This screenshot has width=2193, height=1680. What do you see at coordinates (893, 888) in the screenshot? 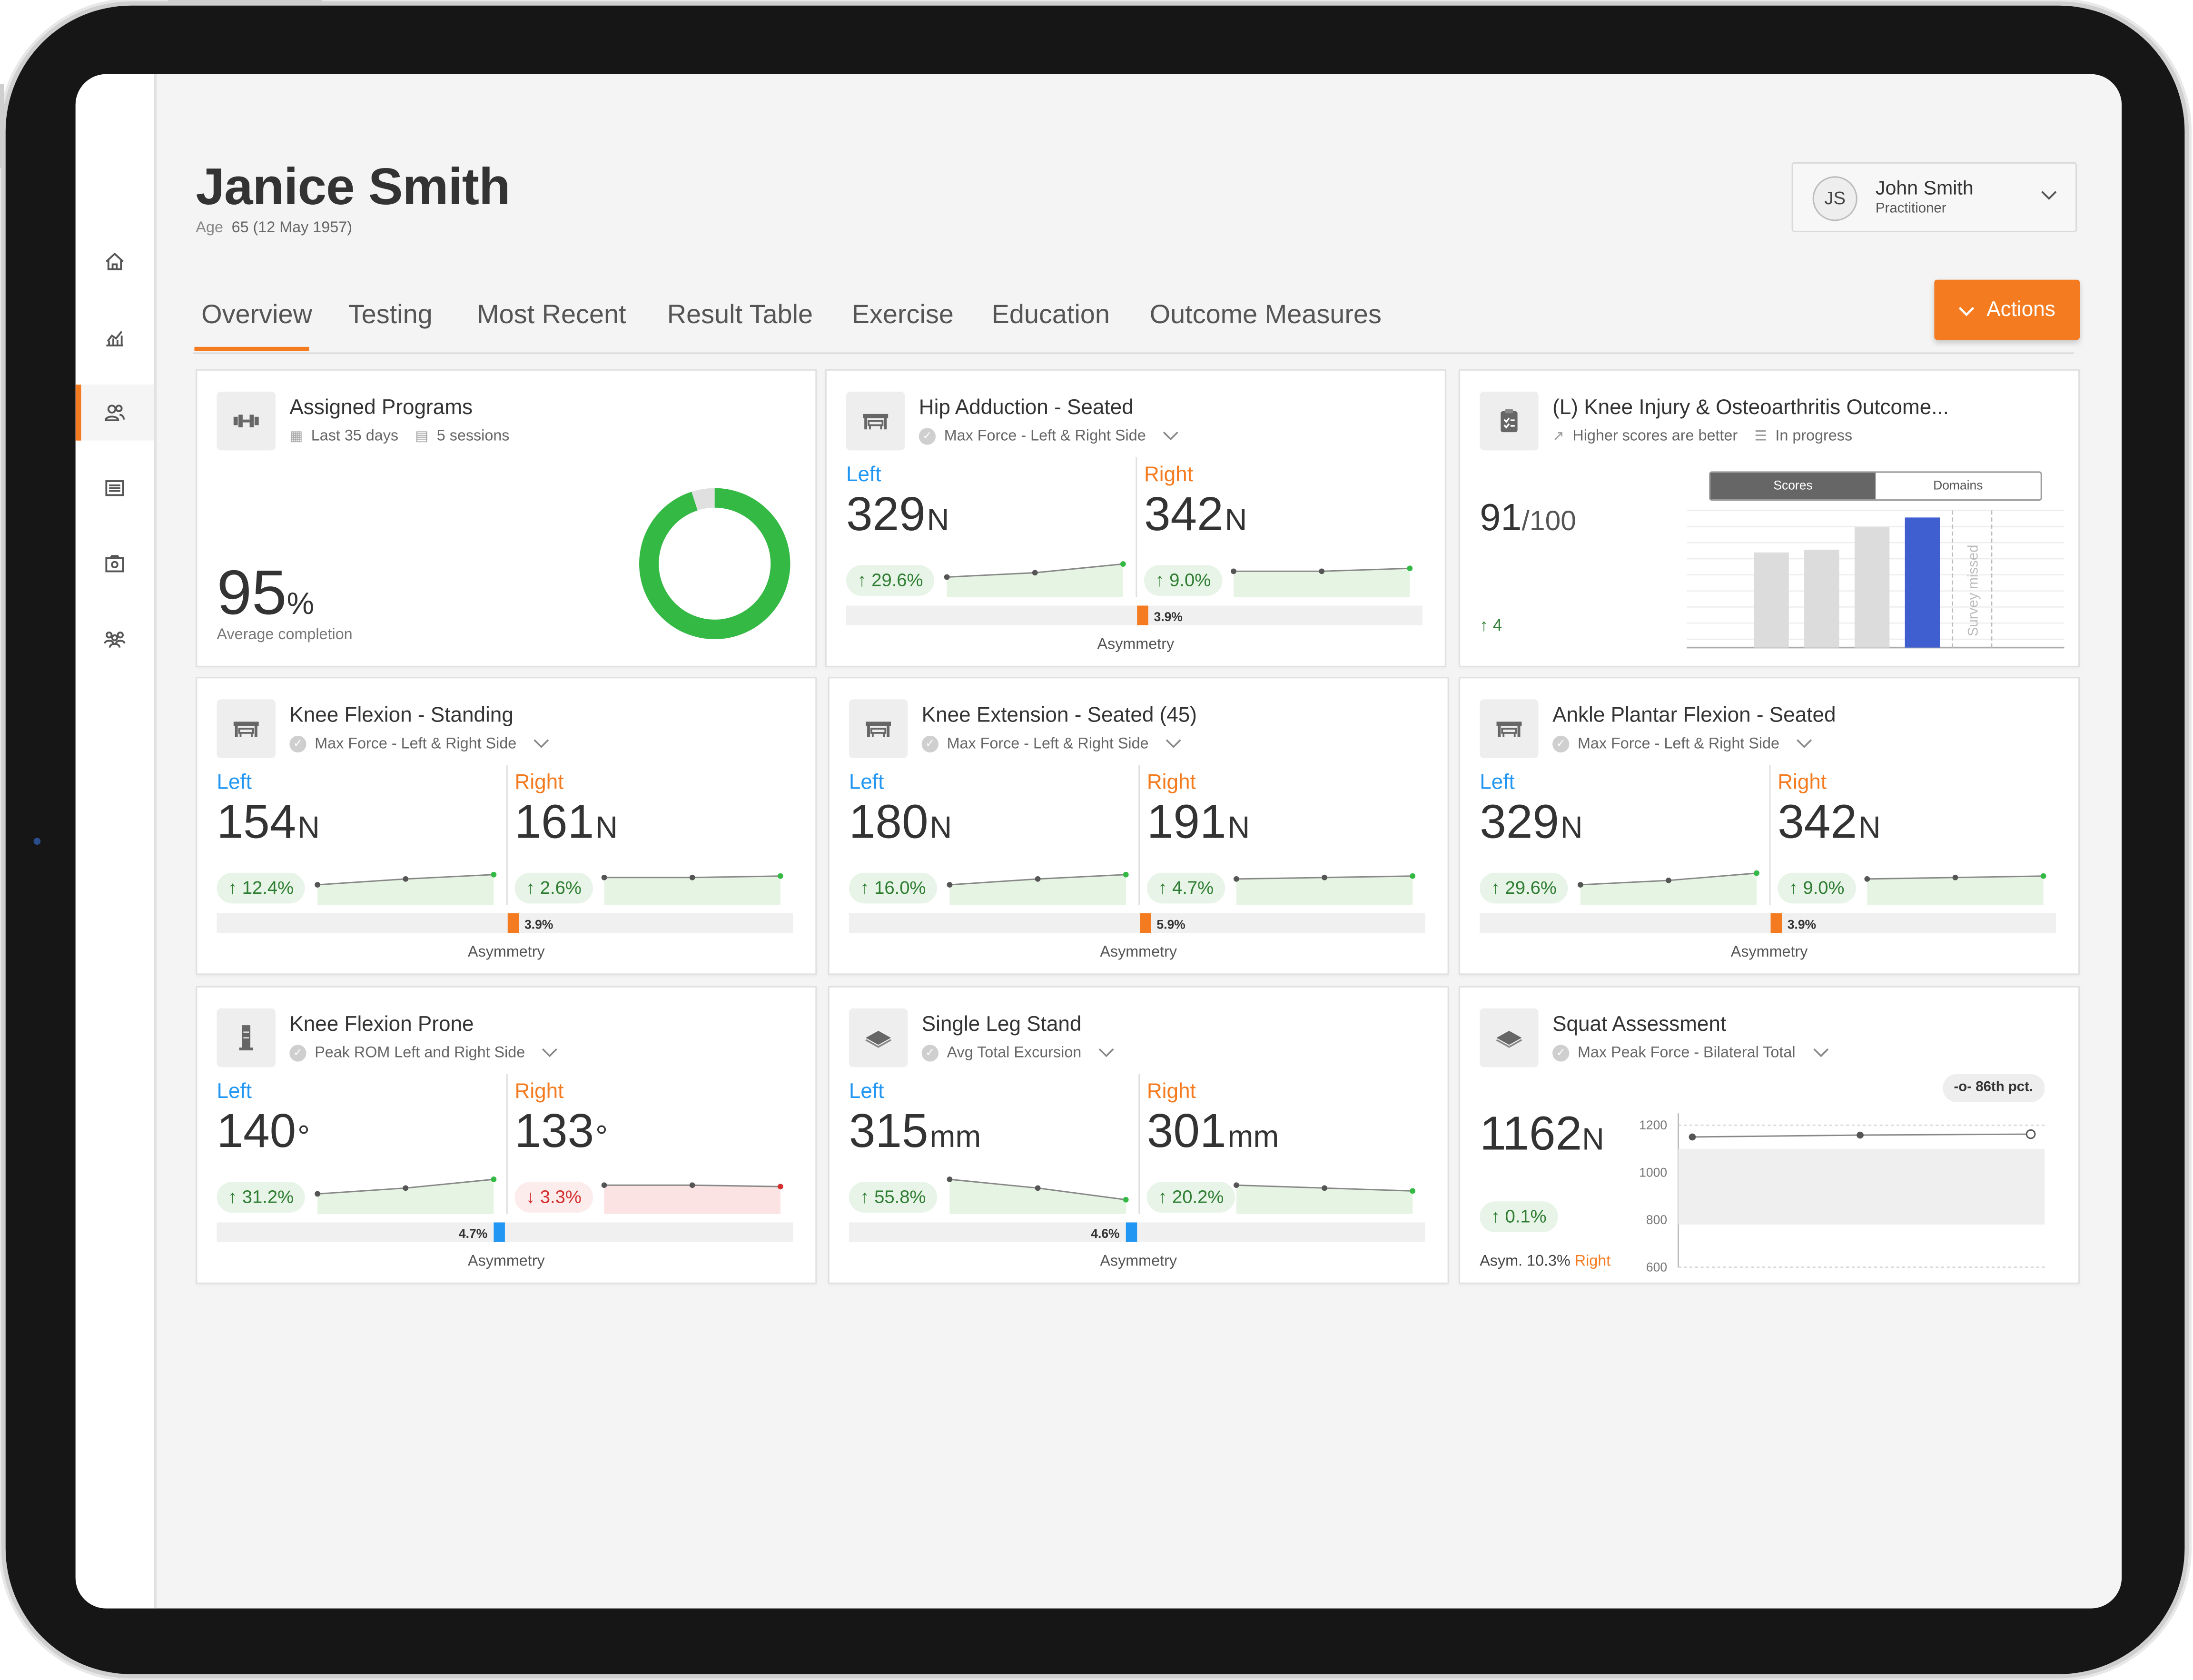
I see `left-change-pill: ↑ 16.0%` at bounding box center [893, 888].